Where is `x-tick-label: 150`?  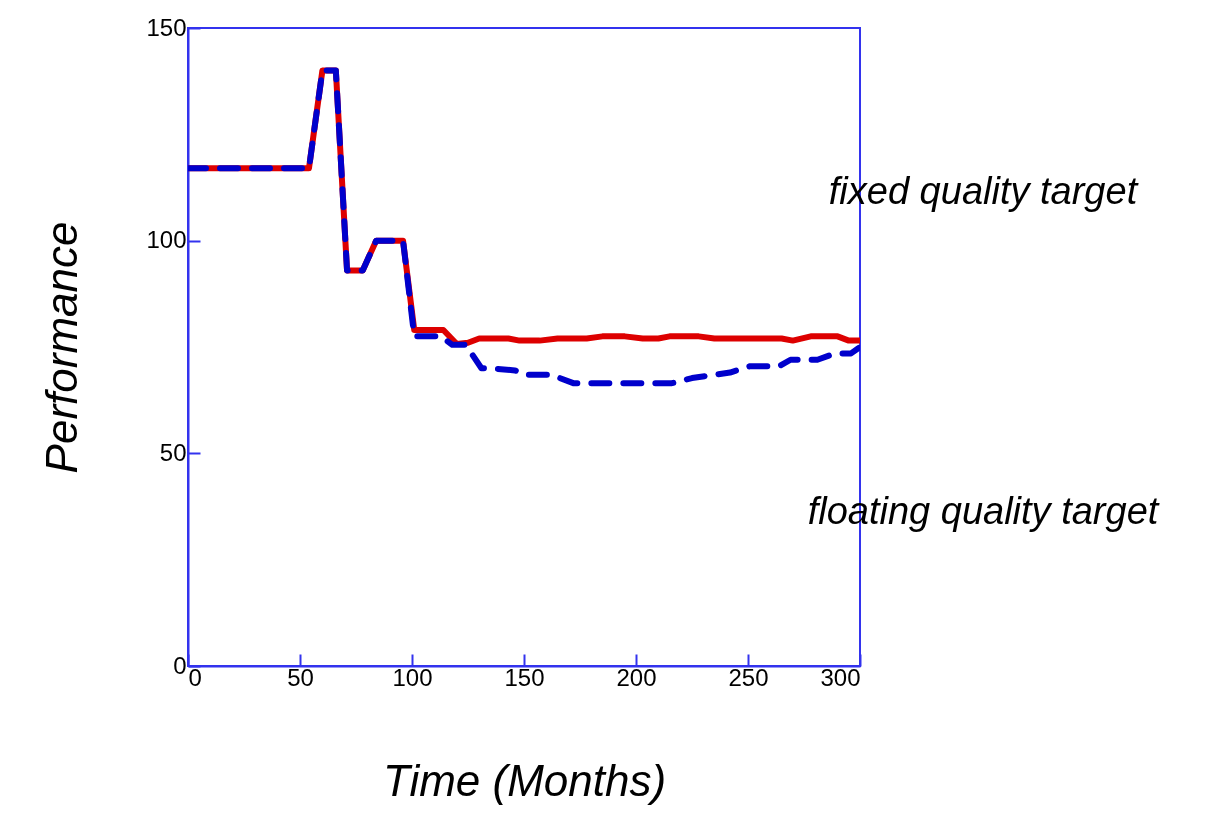
x-tick-label: 150 is located at coordinates (524, 677).